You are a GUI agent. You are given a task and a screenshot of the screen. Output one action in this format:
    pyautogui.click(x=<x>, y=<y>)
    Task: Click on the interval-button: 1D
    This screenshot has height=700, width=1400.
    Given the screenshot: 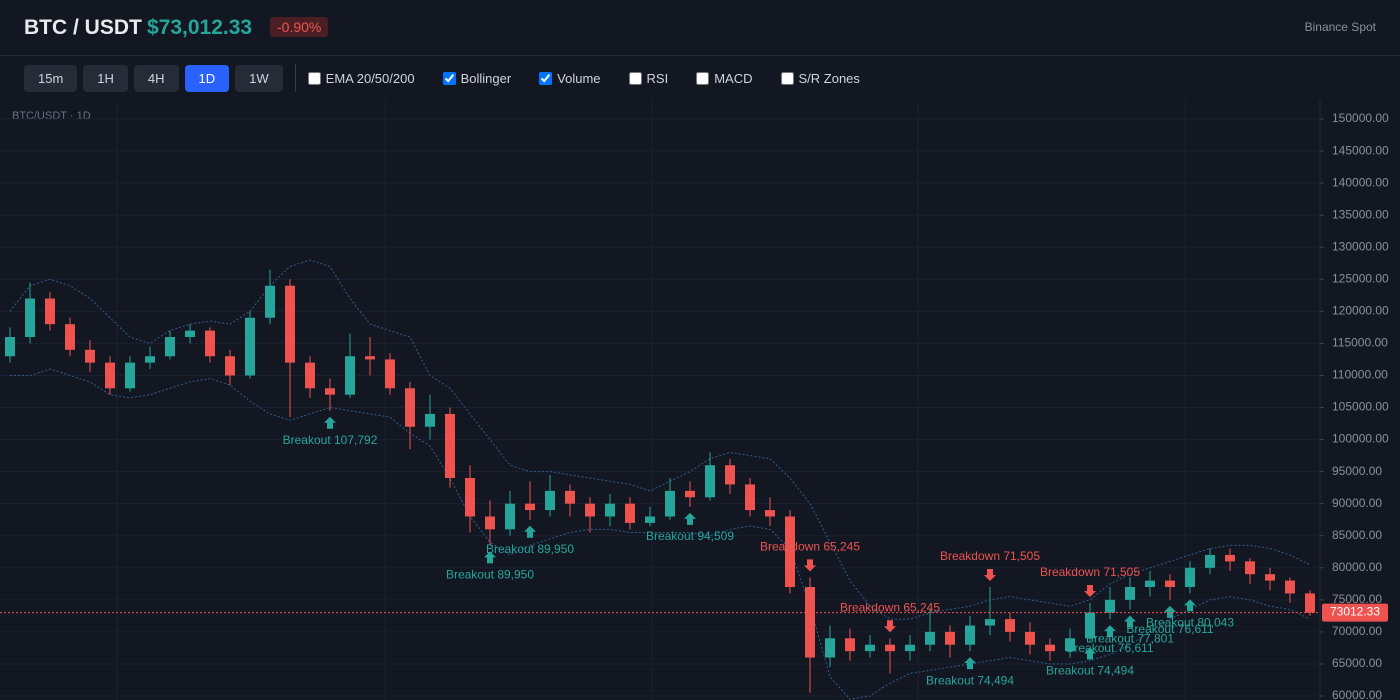 What is the action you would take?
    pyautogui.click(x=207, y=78)
    